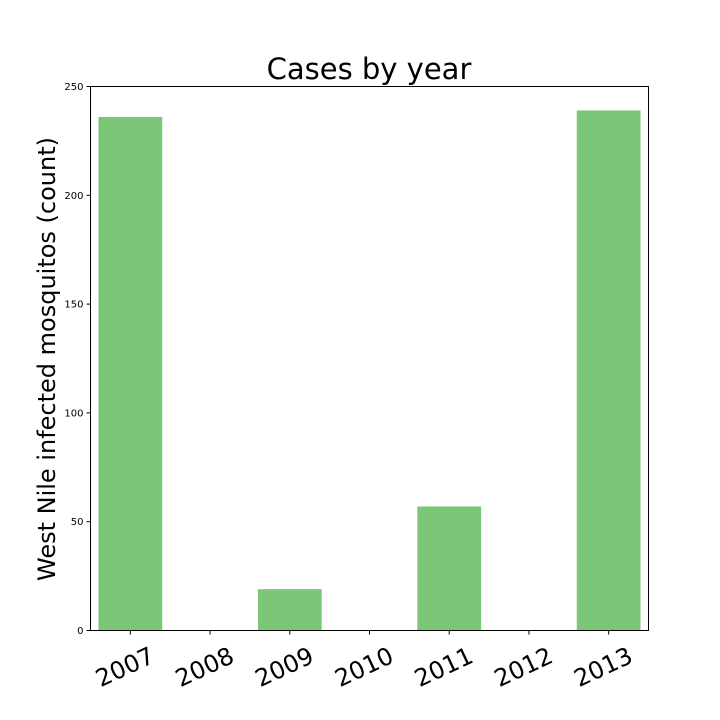 This screenshot has height=720, width=720. I want to click on y-tick-label: 250, so click(73, 87).